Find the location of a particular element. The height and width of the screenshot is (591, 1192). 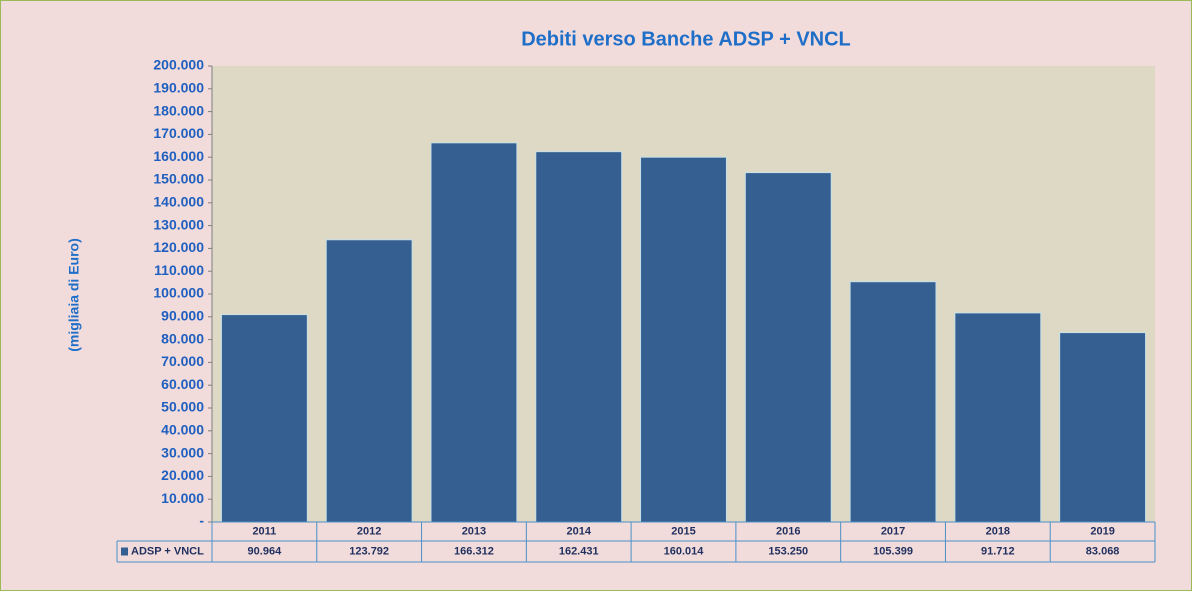

value-label: 105.399 is located at coordinates (893, 551).